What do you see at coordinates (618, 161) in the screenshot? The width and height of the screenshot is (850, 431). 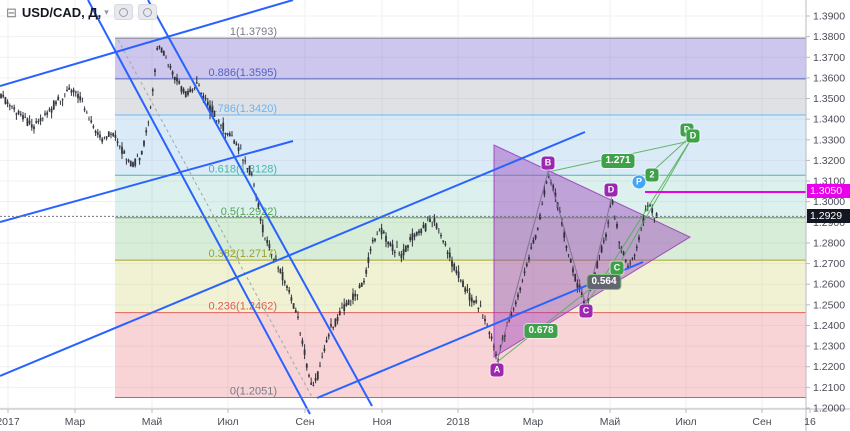 I see `pattern-point-1.271: 1.271` at bounding box center [618, 161].